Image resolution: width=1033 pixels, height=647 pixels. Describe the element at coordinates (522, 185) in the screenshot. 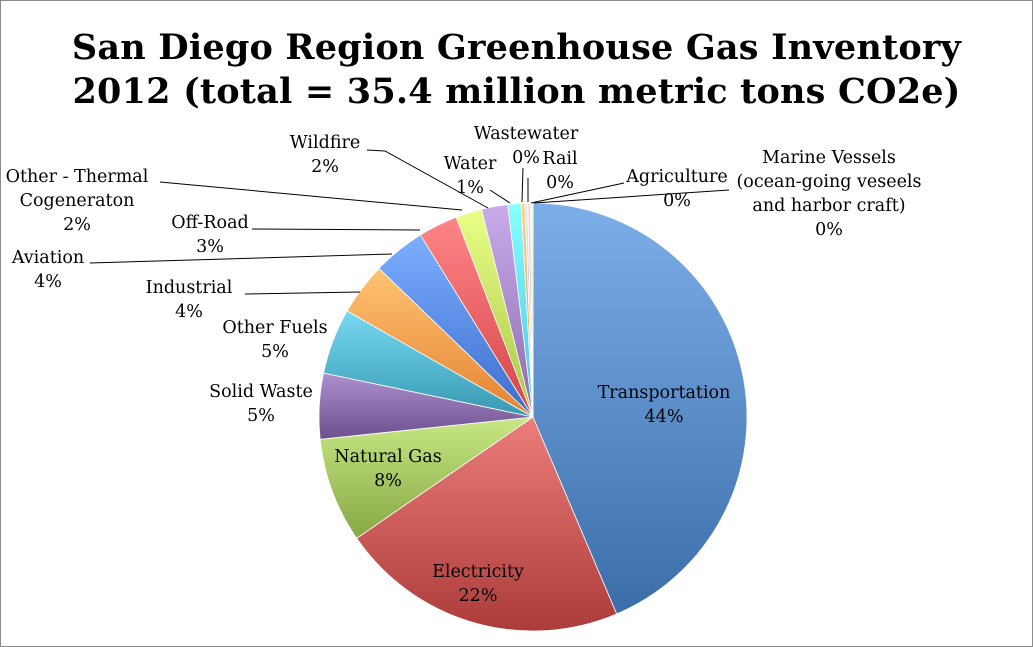

I see `leader-line-wastewater` at that location.